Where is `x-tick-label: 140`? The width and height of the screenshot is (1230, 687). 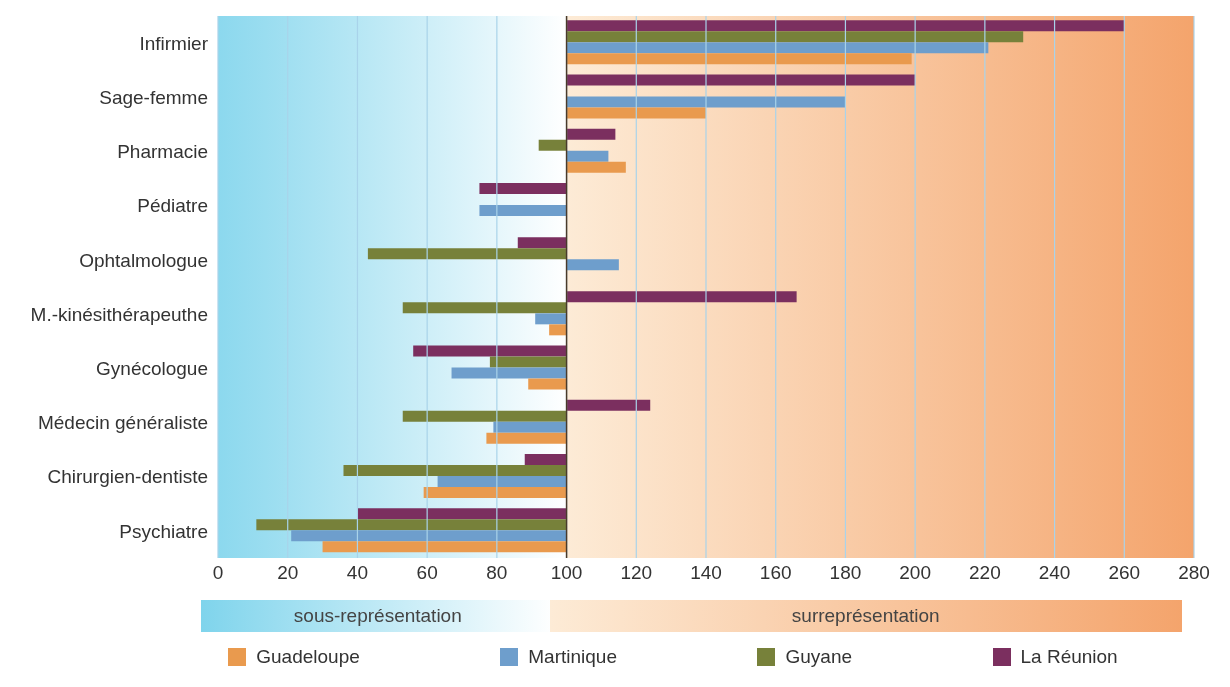 x-tick-label: 140 is located at coordinates (706, 573).